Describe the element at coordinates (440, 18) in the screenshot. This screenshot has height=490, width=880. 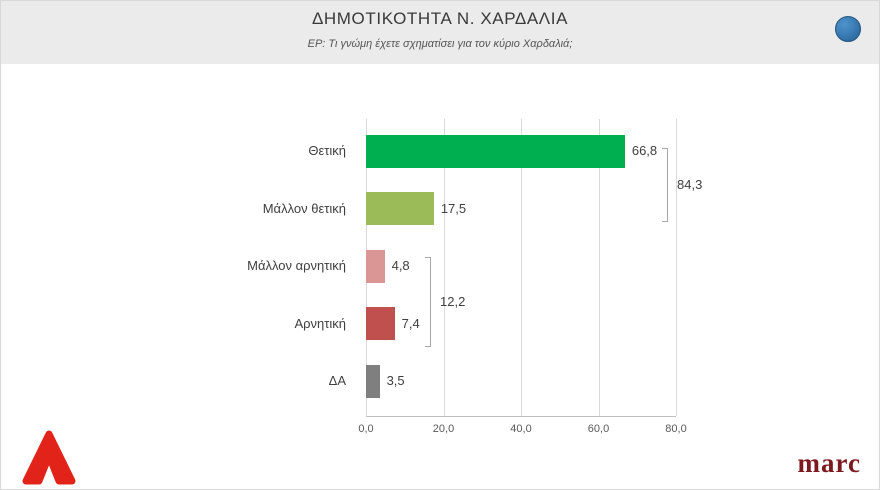
I see `page-title: ΔΗΜΟΤΙΚΟΤΗΤΑ Ν. ΧΑΡΔΑΛΙΑ` at that location.